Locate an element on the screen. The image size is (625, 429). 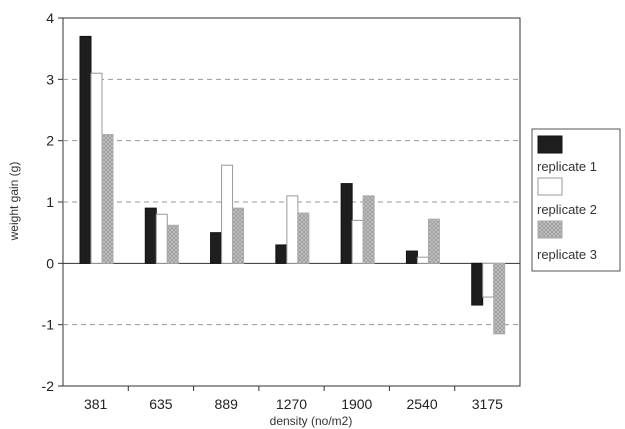
legend-label-replicate-1: replicate 1 is located at coordinates (567, 166).